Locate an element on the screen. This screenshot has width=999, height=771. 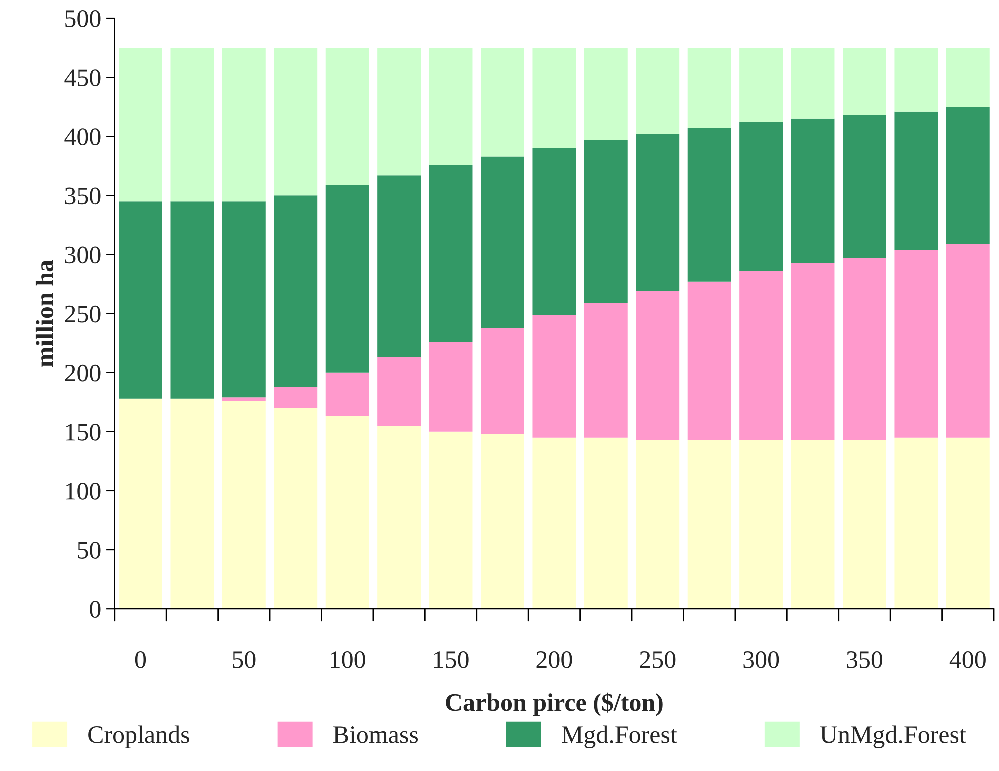
x-tick-label: 100 is located at coordinates (348, 659).